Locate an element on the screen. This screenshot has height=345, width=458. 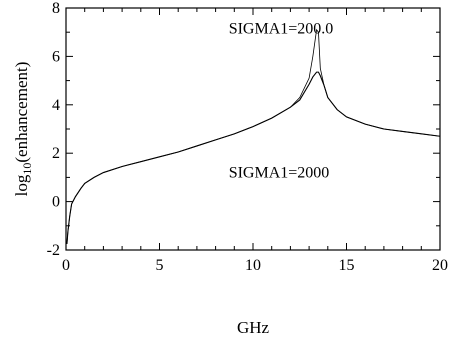
y-tick-label: 0 is located at coordinates (56, 202).